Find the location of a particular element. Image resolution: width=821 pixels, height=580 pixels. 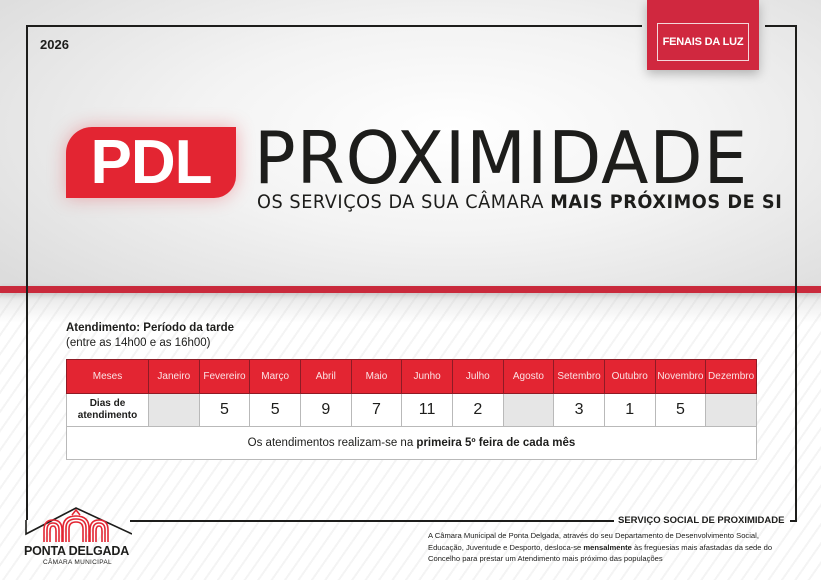

service-title: SERVIÇO SOCIAL DE PROXIMIDADE is located at coordinates (701, 520).